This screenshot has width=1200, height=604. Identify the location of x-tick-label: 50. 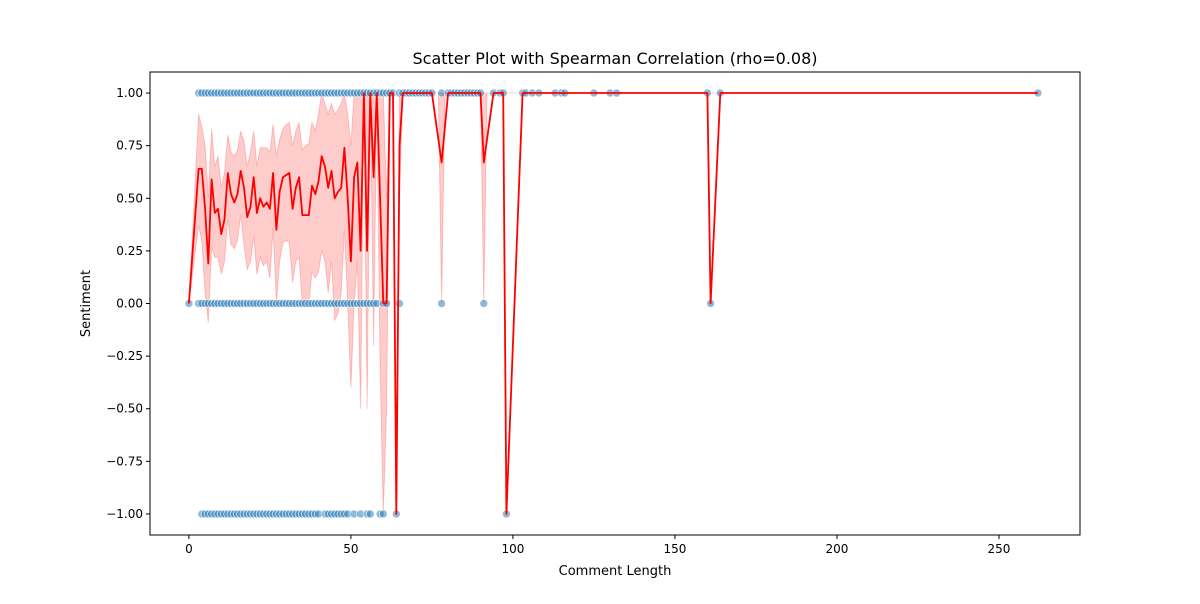
(350, 549).